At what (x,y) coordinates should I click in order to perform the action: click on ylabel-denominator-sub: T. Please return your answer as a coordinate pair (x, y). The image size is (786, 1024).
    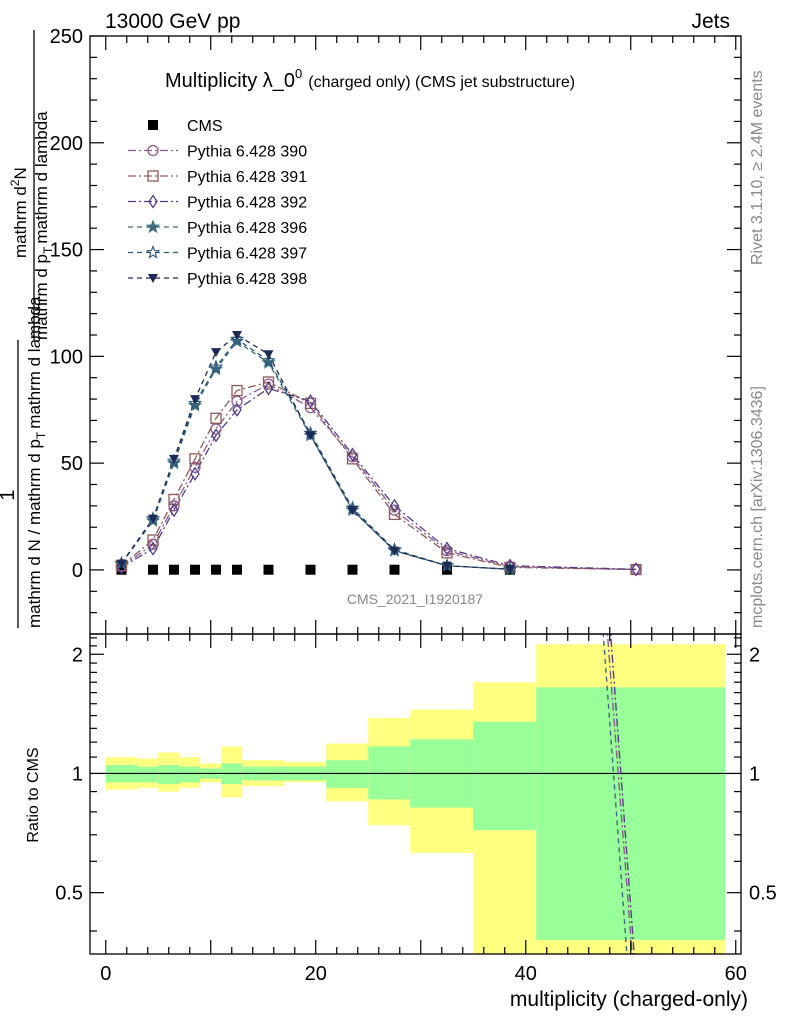
    Looking at the image, I should click on (41, 435).